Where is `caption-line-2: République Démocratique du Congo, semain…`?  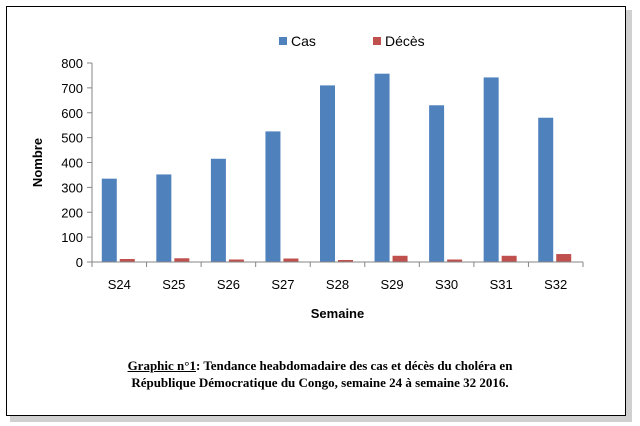
caption-line-2: République Démocratique du Congo, semain… is located at coordinates (320, 382).